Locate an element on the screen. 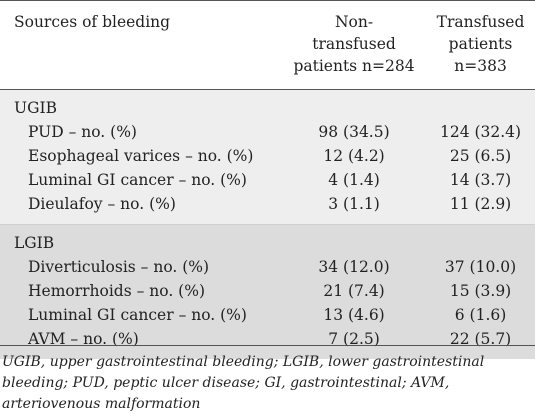 This screenshot has width=535, height=415. non-transfused-value: 13 (4.6) is located at coordinates (354, 315).